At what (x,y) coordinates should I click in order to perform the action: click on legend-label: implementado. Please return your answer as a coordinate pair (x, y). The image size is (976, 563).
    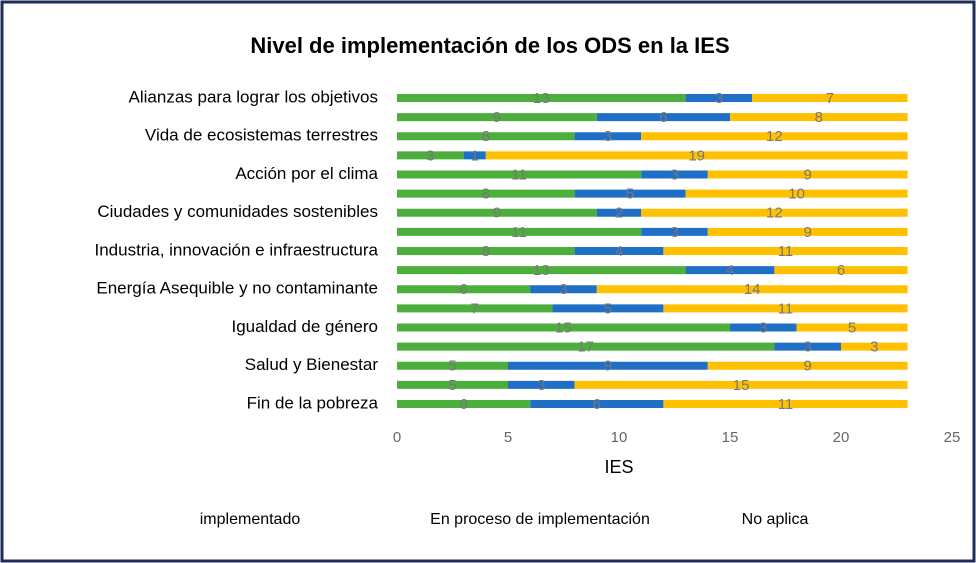
    Looking at the image, I should click on (250, 519).